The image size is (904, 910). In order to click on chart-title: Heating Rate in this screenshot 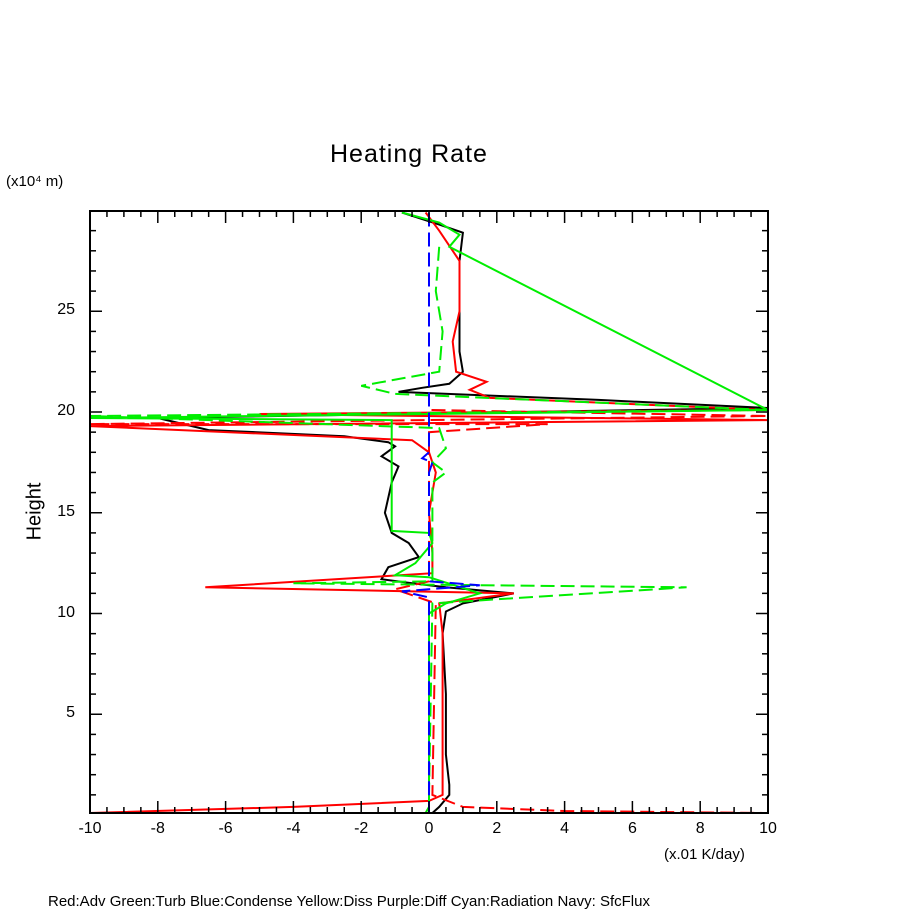, I will do `click(409, 154)`.